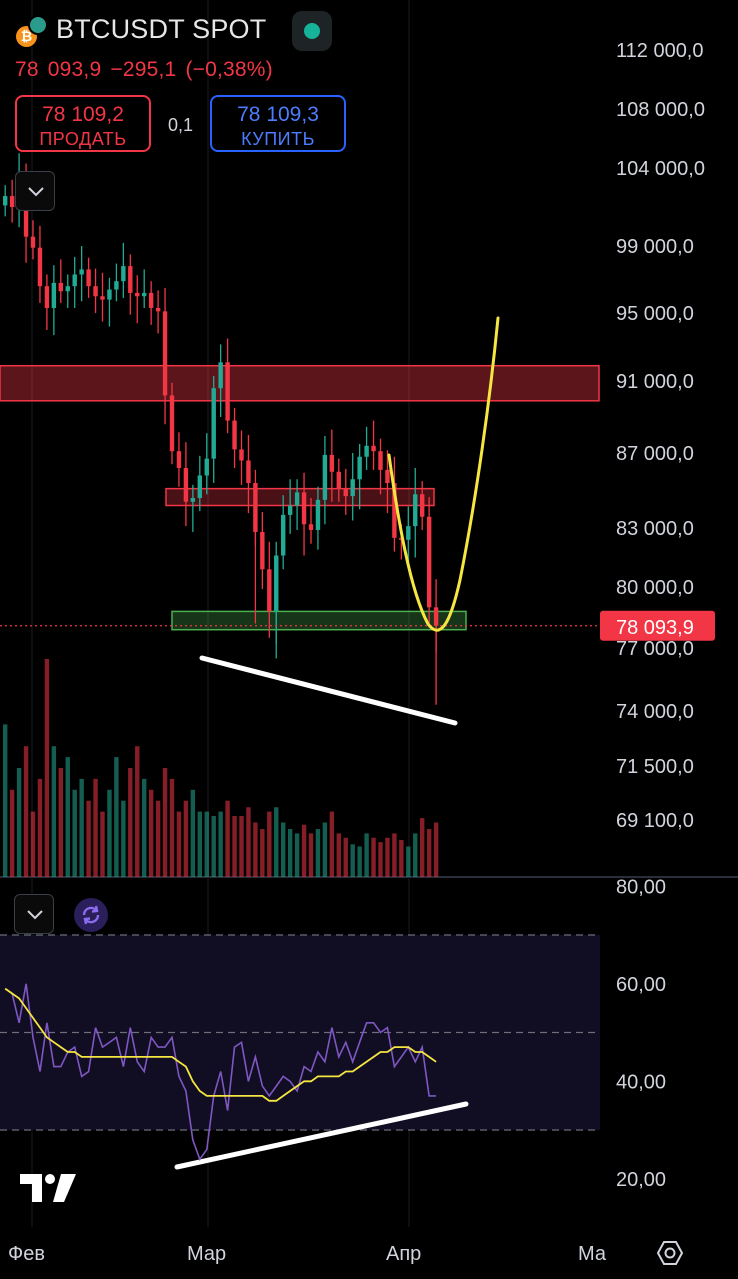  Describe the element at coordinates (278, 123) in the screenshot. I see `buy-button: 78 109,3 КУПИТЬ` at that location.